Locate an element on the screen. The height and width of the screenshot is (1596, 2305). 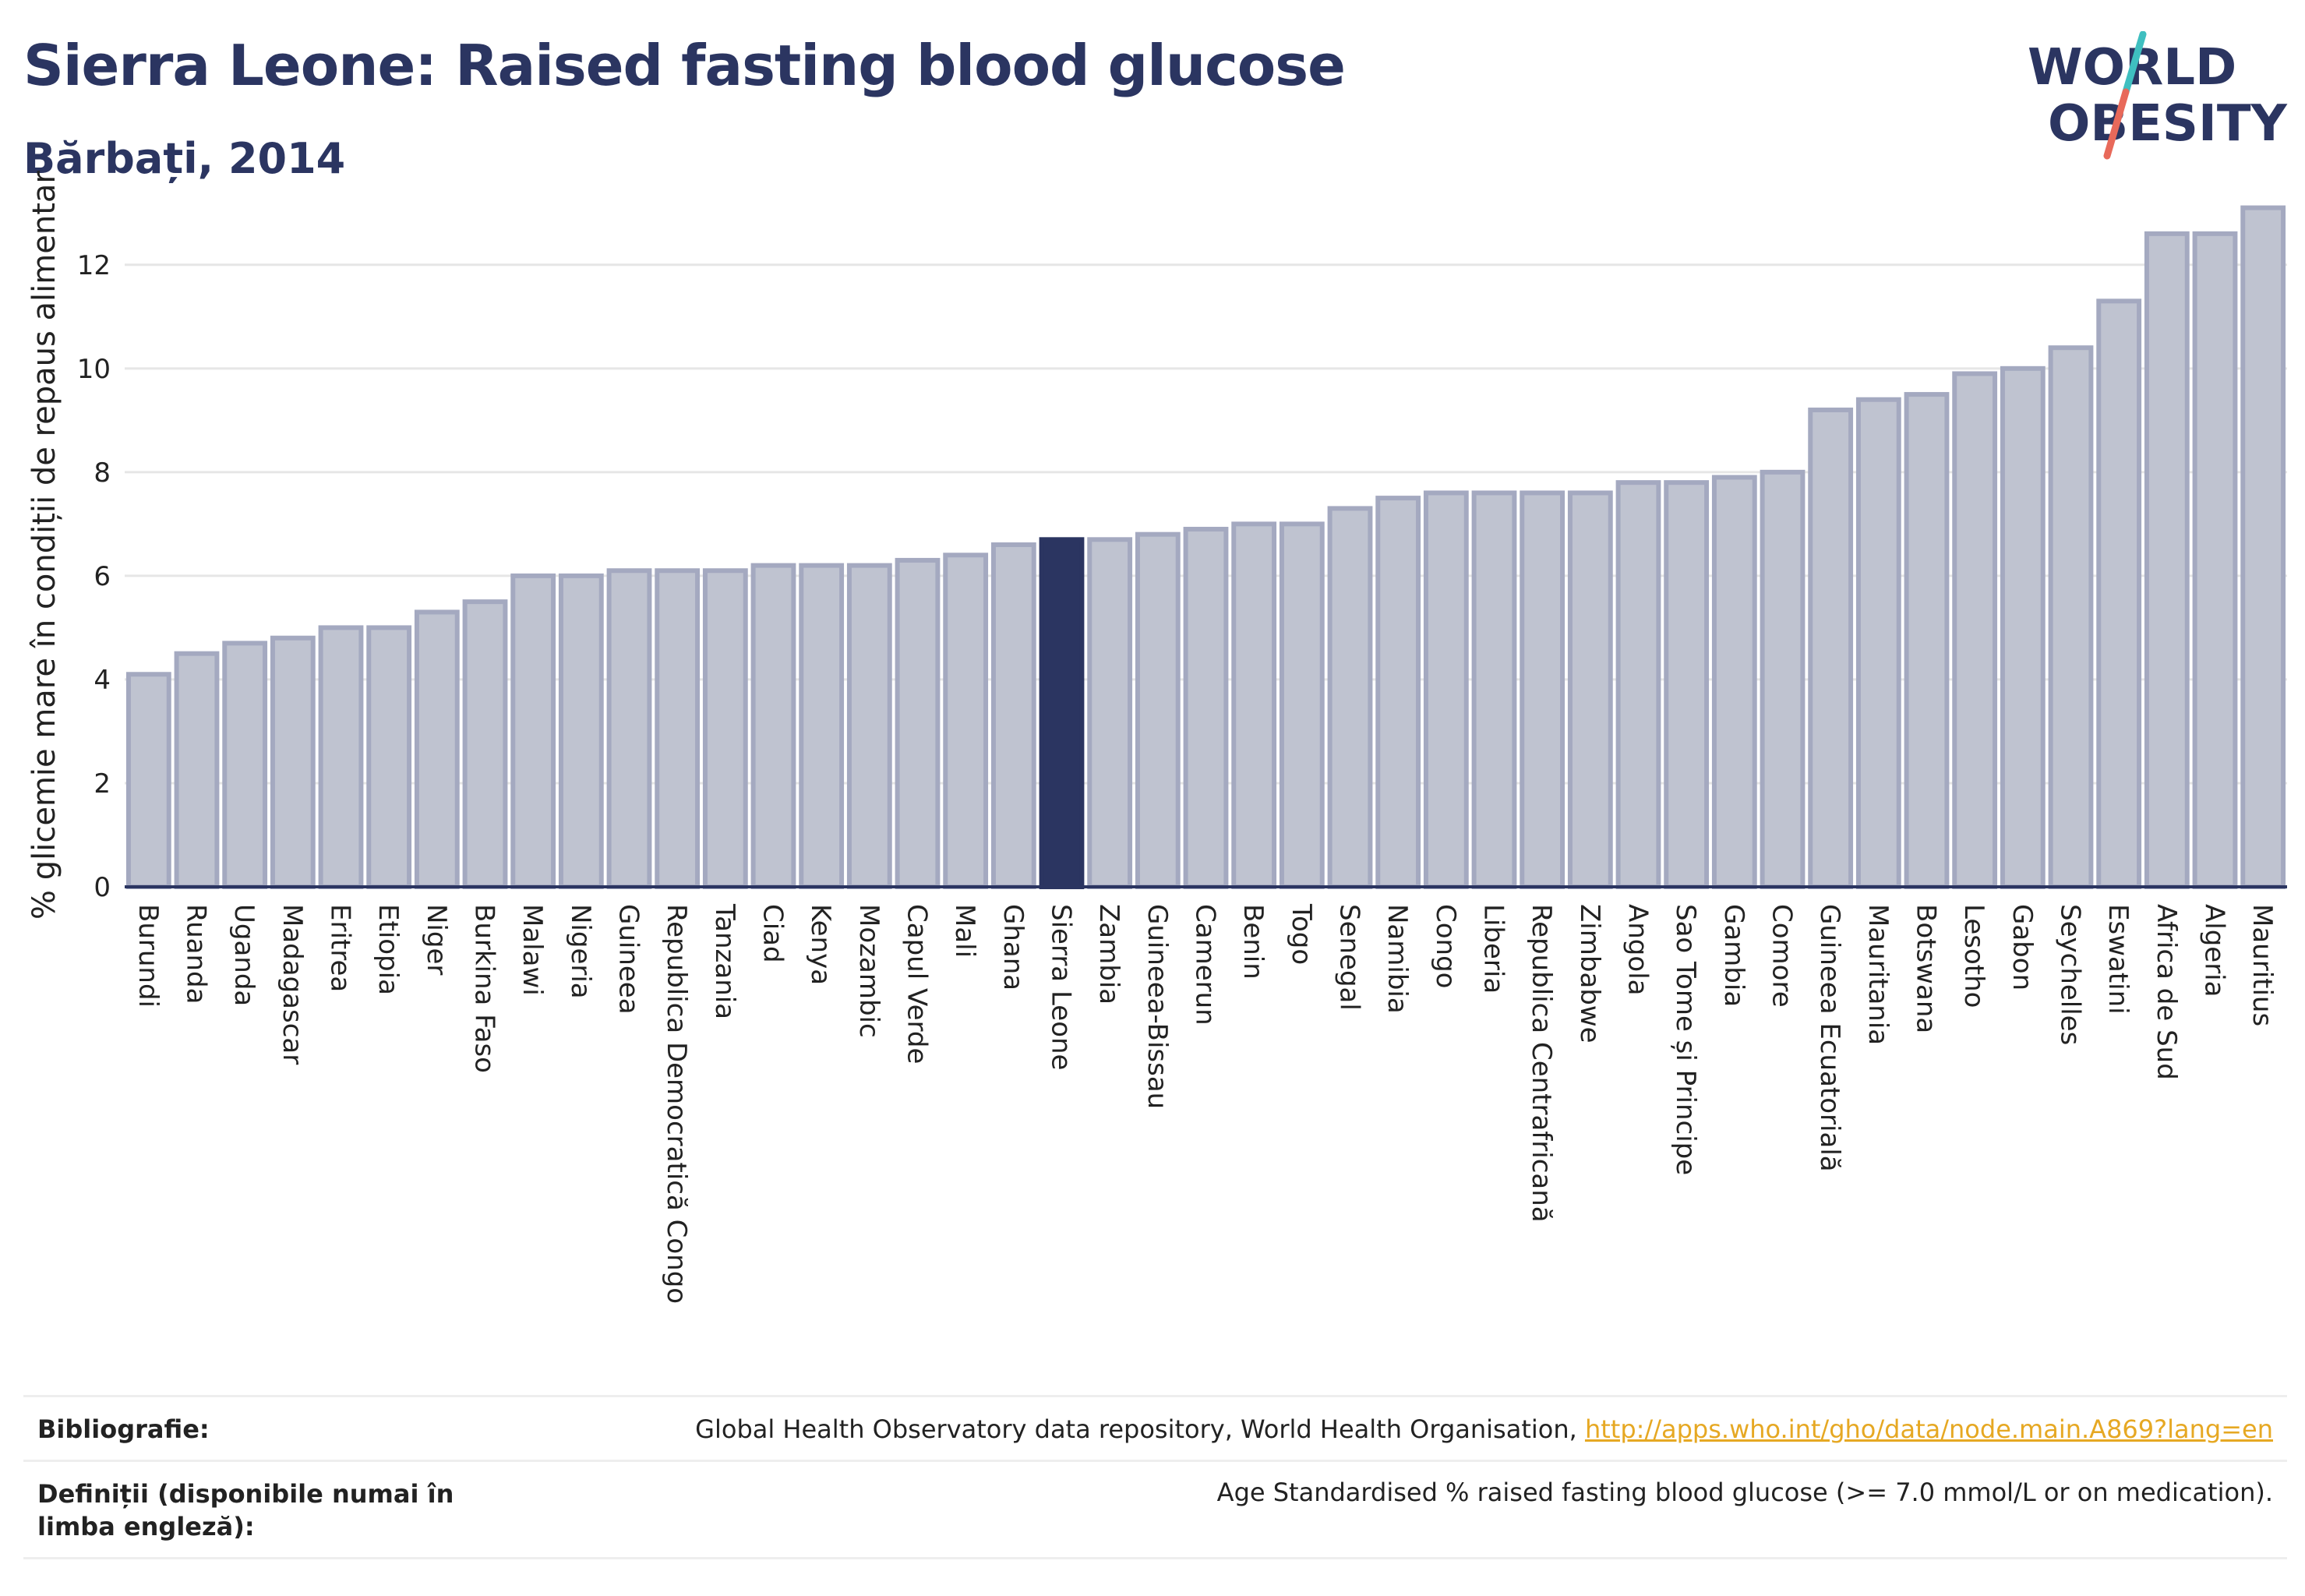
bar-capul-verde is located at coordinates (918, 723).